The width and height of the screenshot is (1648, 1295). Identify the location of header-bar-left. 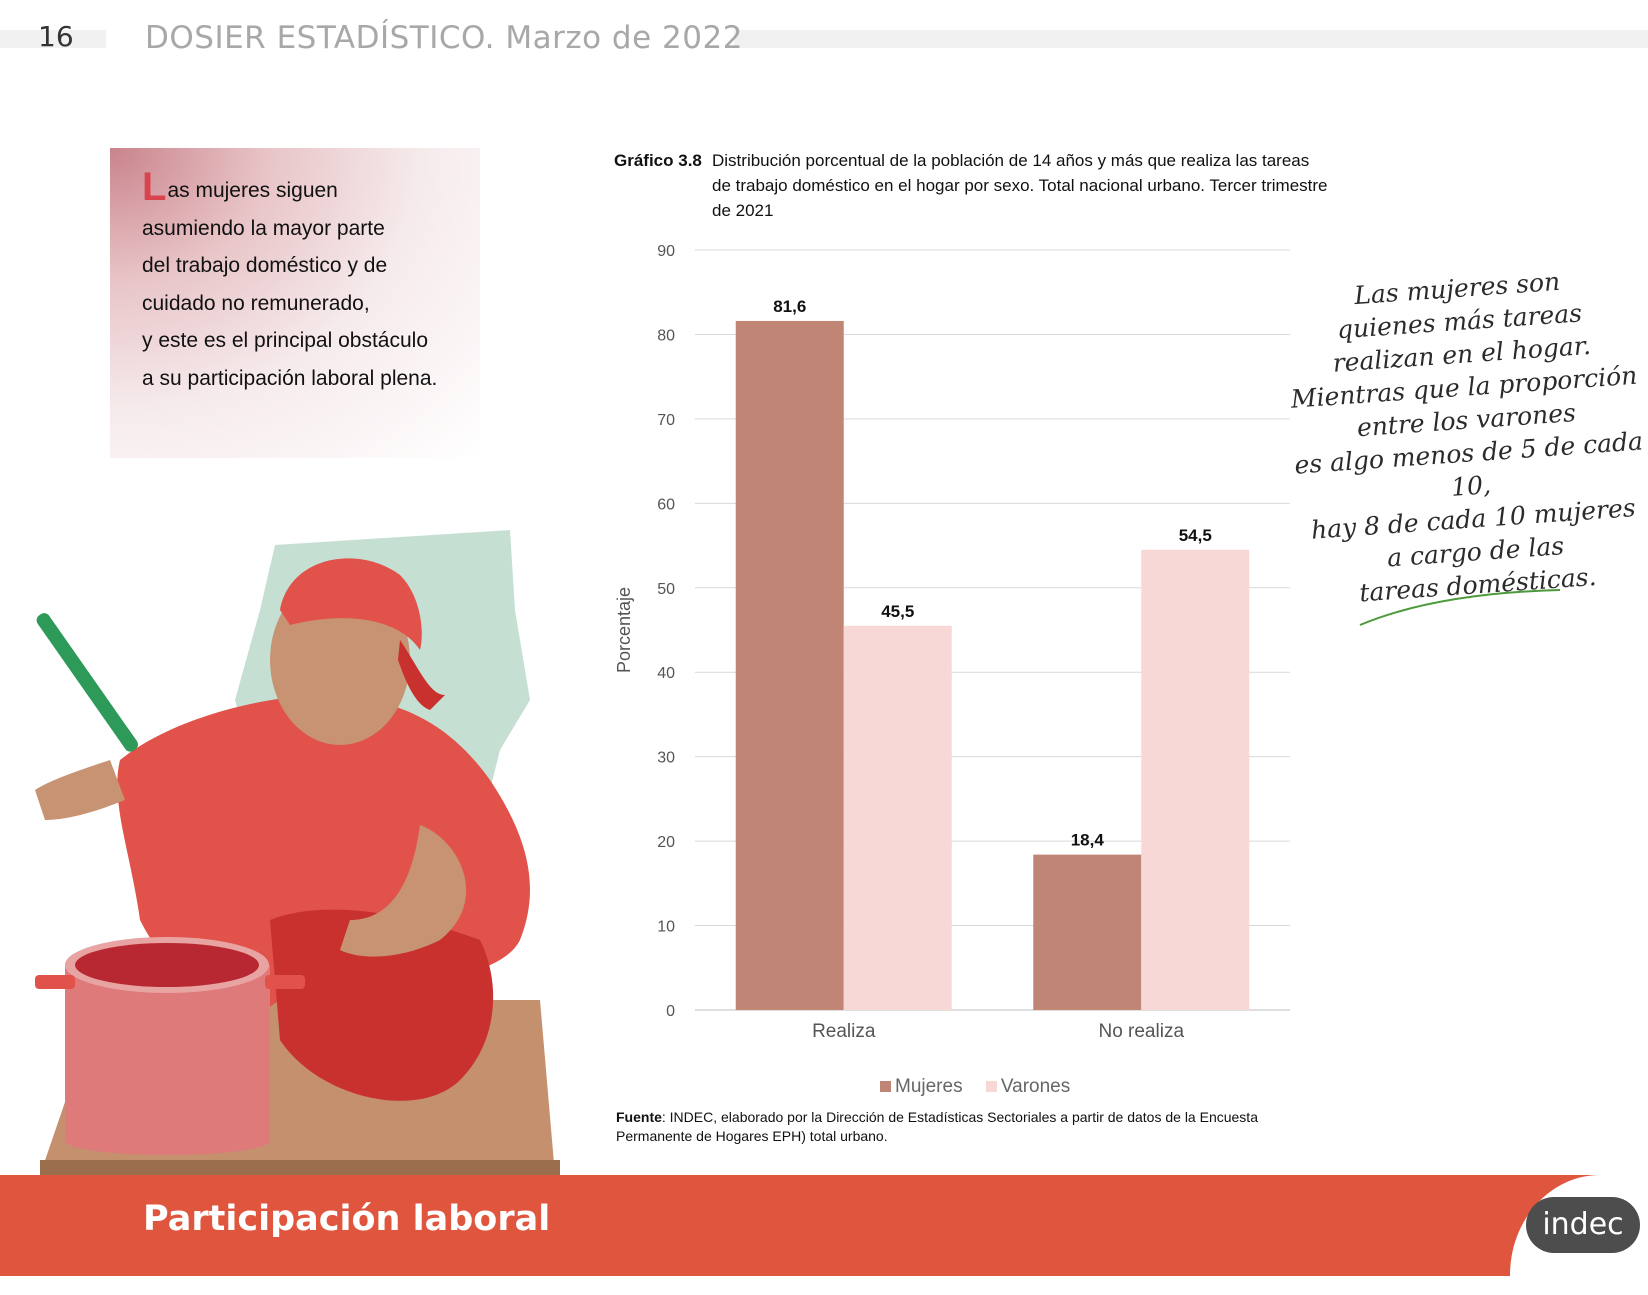
(53, 39).